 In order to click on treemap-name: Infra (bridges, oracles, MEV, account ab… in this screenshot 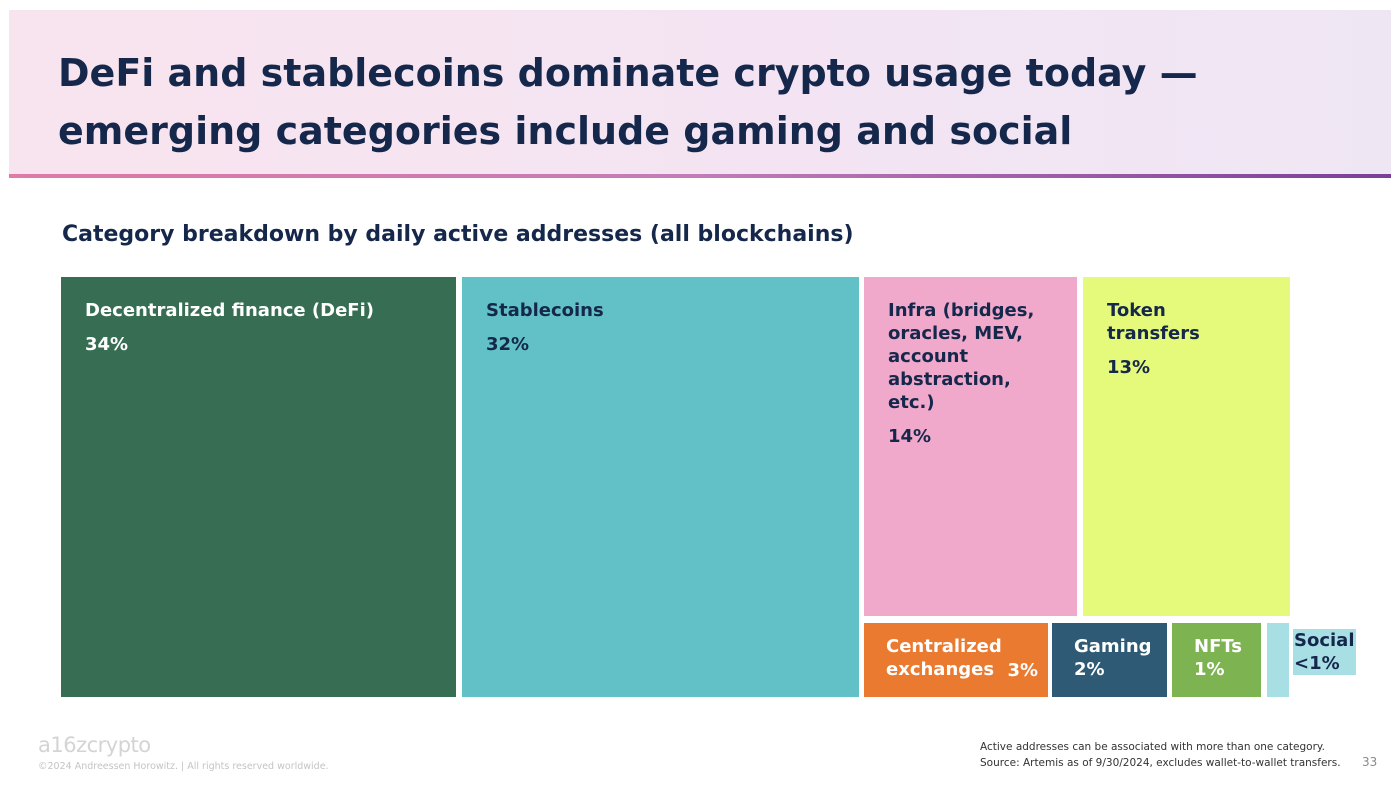, I will do `click(961, 356)`.